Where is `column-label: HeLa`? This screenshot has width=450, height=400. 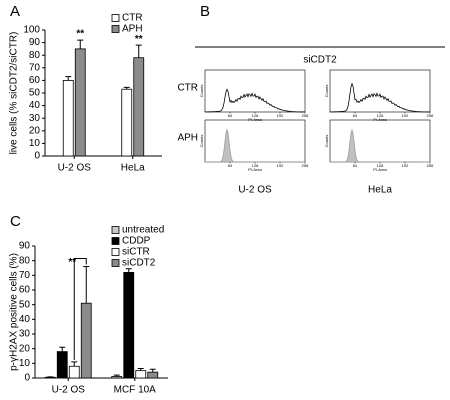
column-label: HeLa is located at coordinates (380, 190).